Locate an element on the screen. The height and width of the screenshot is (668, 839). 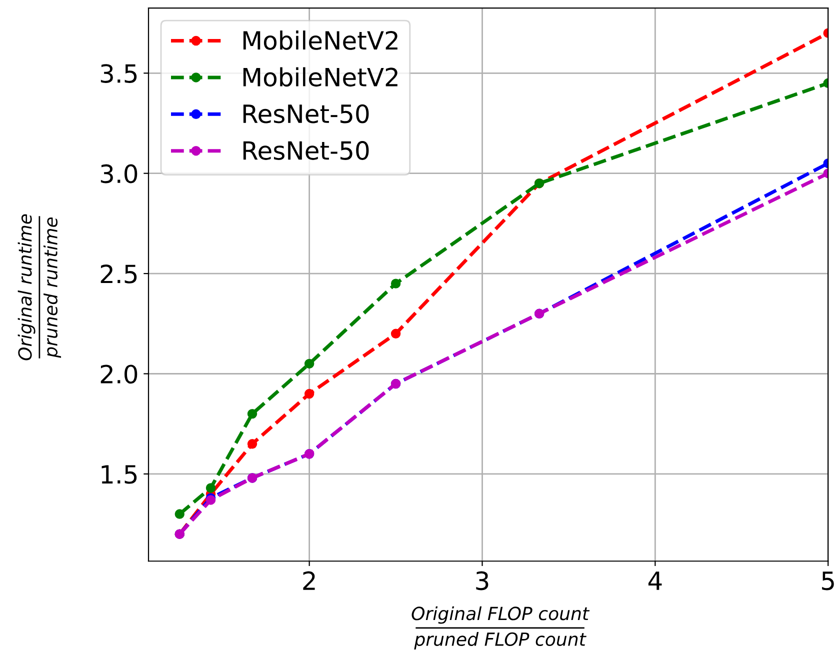
y-tick-label: 2.0 is located at coordinates (119, 374).